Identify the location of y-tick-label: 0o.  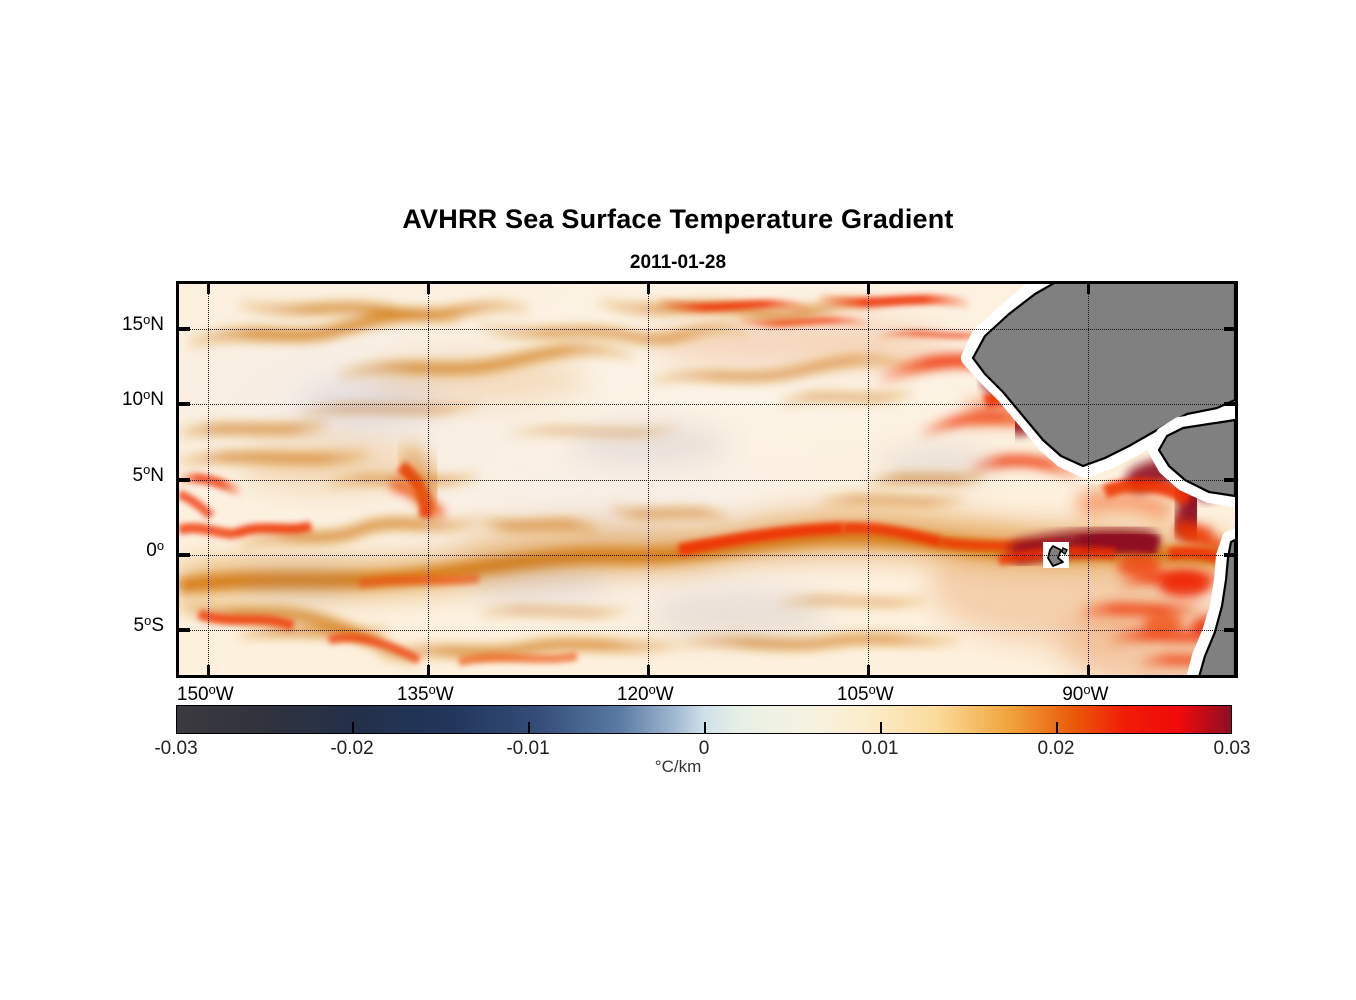
(155, 549).